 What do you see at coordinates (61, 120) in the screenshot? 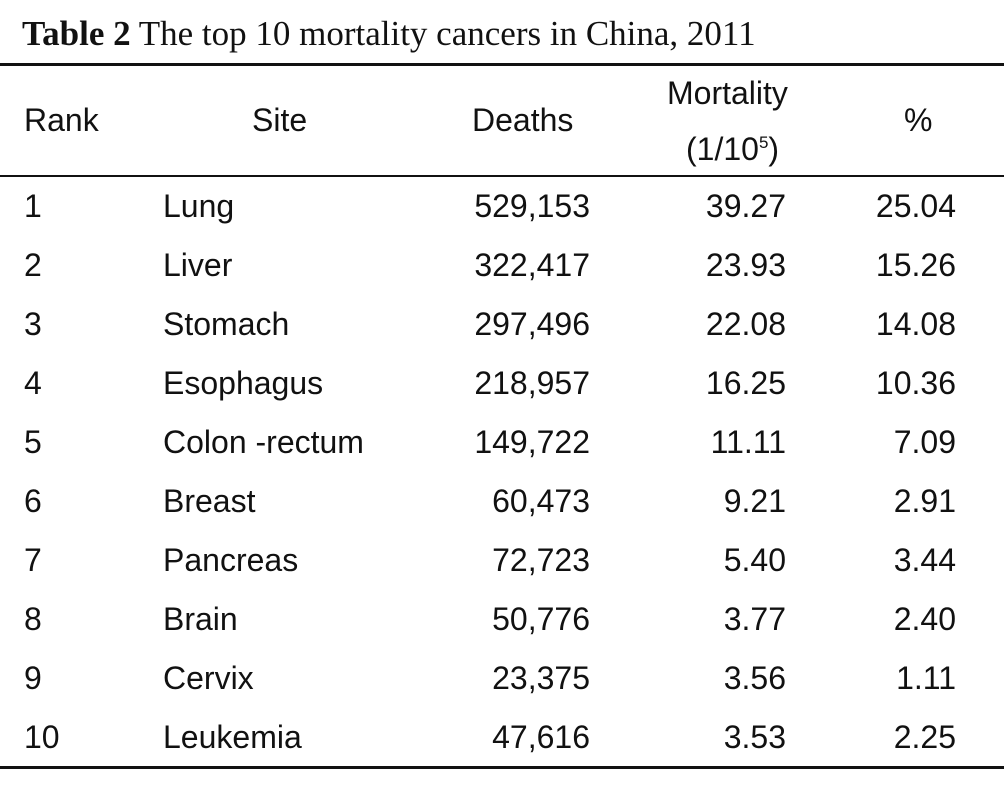
I see `header-rank: Rank` at bounding box center [61, 120].